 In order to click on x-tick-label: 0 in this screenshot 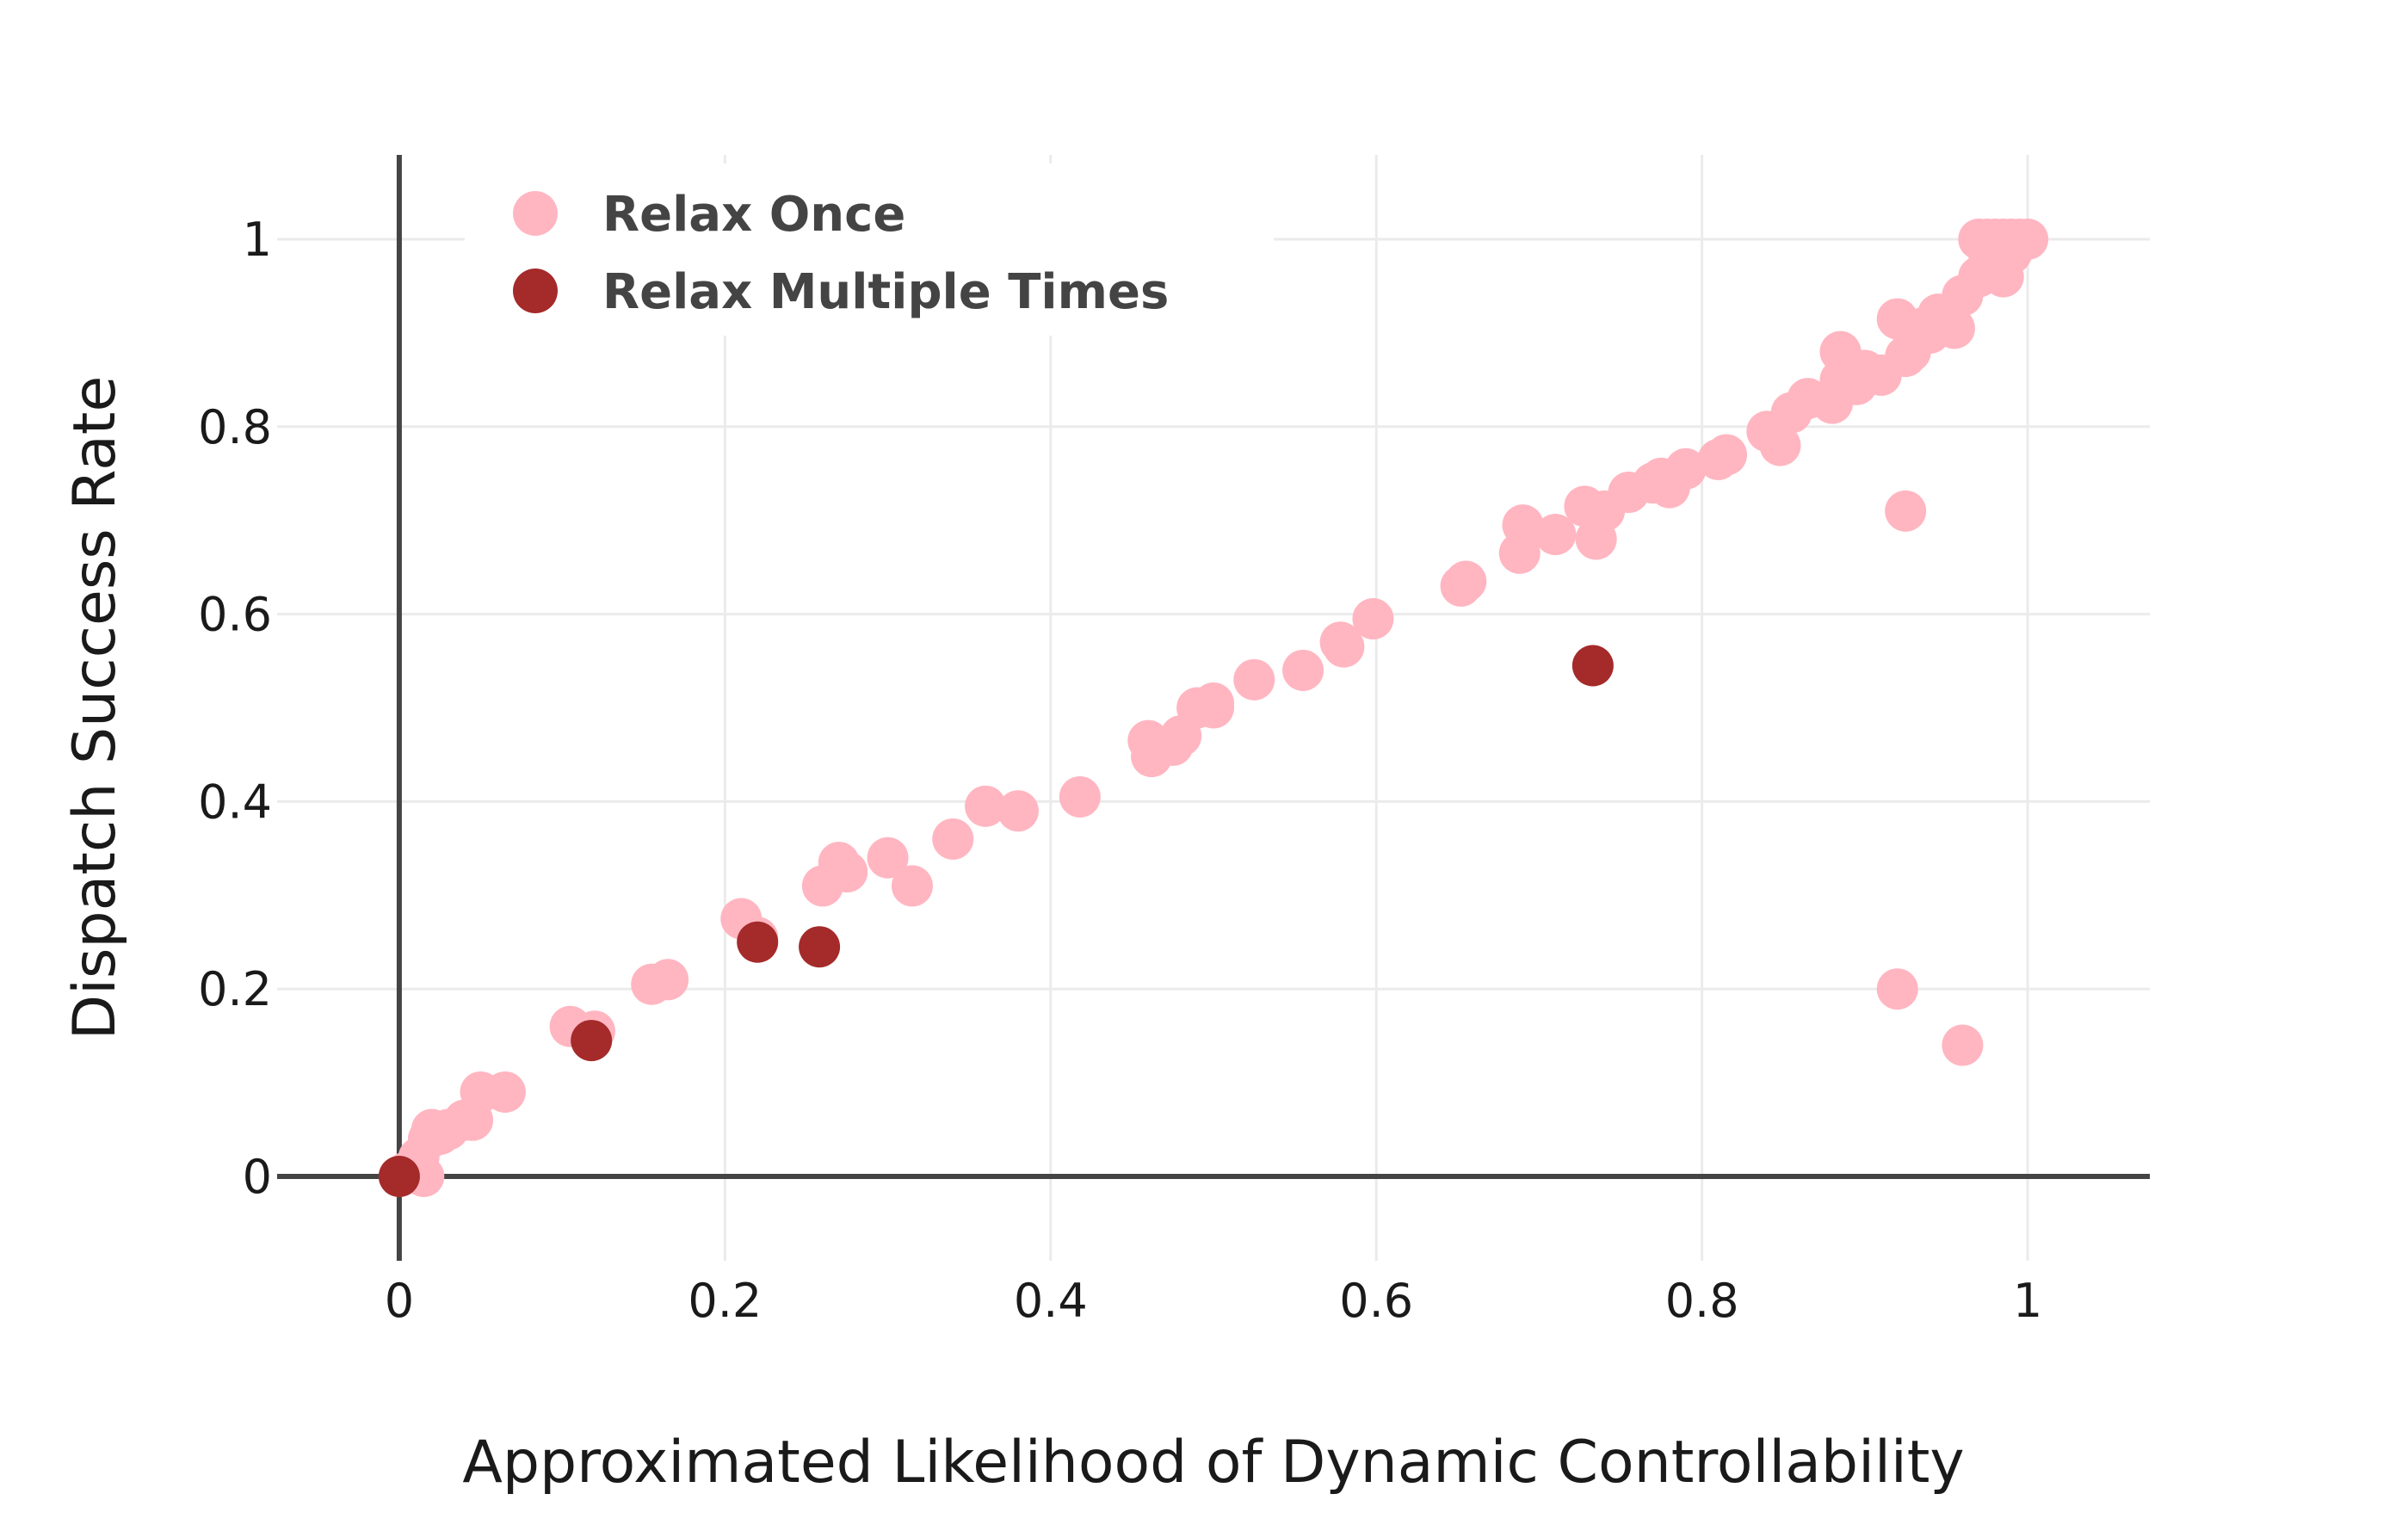, I will do `click(400, 1301)`.